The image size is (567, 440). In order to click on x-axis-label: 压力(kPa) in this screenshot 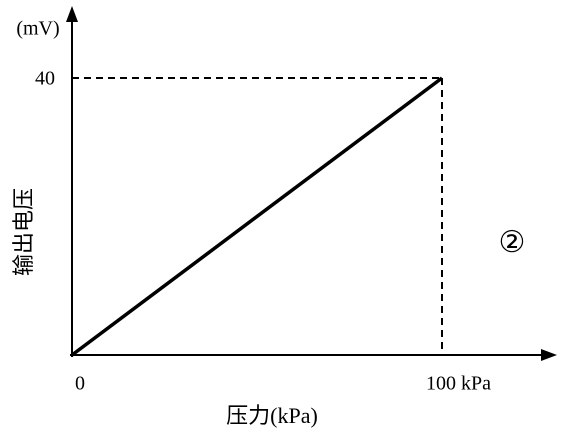, I will do `click(272, 415)`.